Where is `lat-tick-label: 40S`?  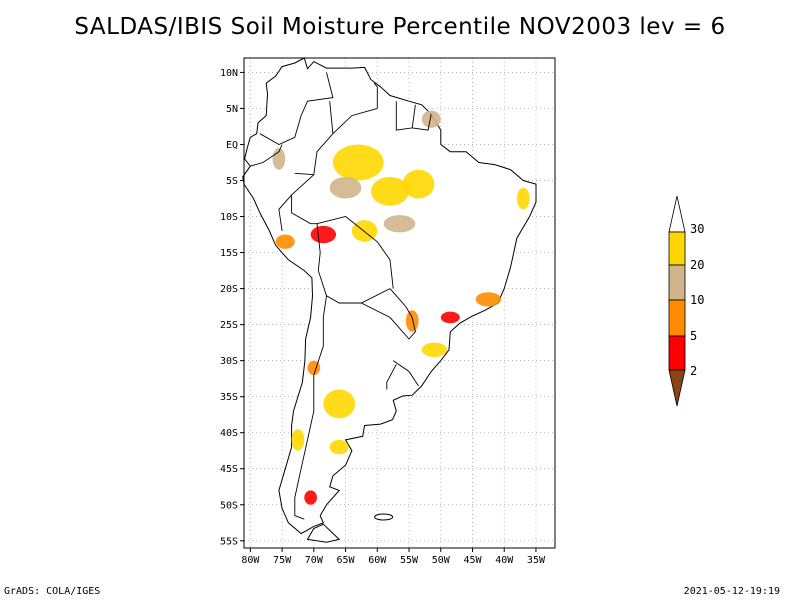
lat-tick-label: 40S is located at coordinates (229, 433).